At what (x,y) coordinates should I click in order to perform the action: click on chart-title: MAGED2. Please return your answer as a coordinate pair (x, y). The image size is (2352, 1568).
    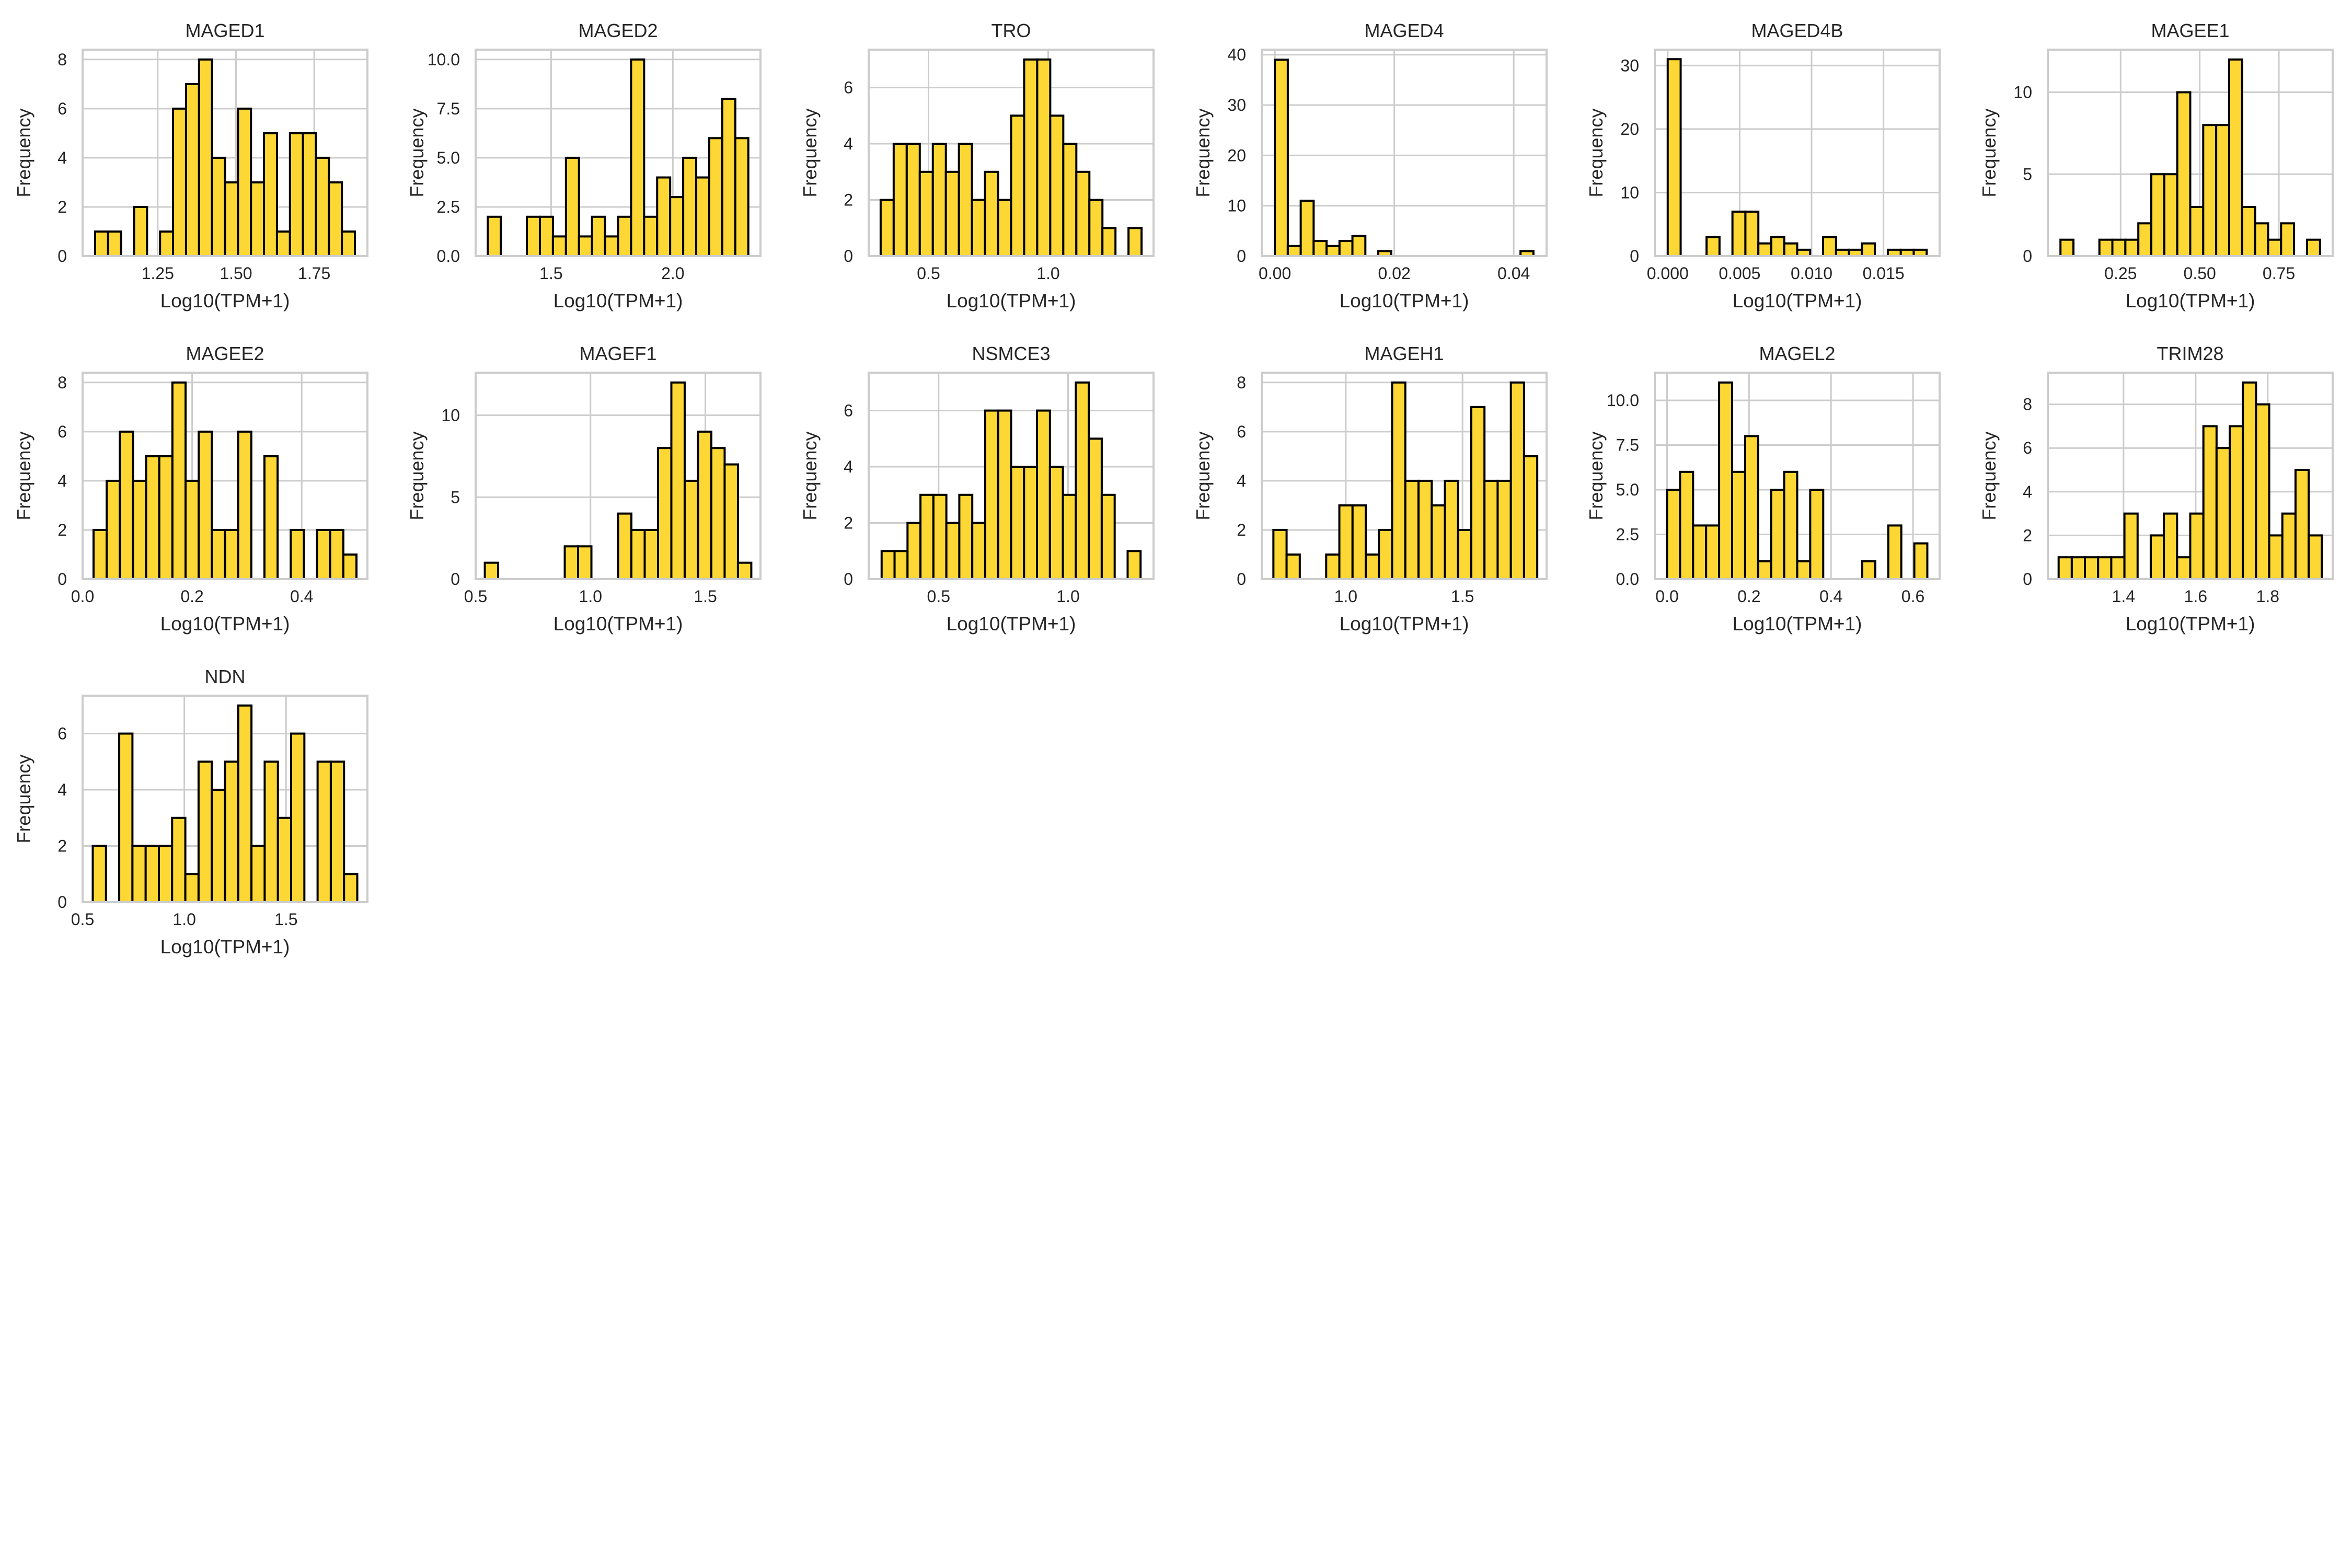
    Looking at the image, I should click on (618, 30).